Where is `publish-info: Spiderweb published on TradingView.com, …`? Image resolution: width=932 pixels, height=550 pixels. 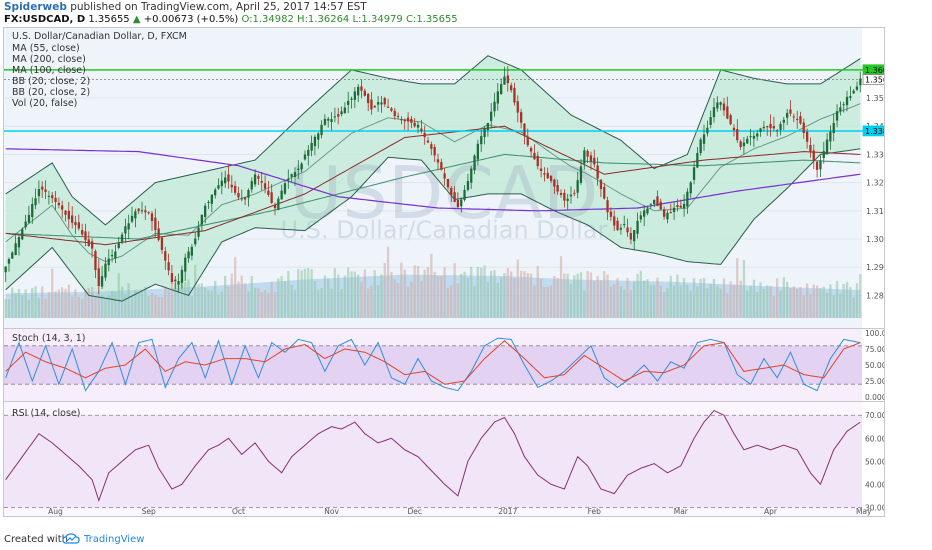
publish-info: Spiderweb published on TradingView.com, … is located at coordinates (185, 7).